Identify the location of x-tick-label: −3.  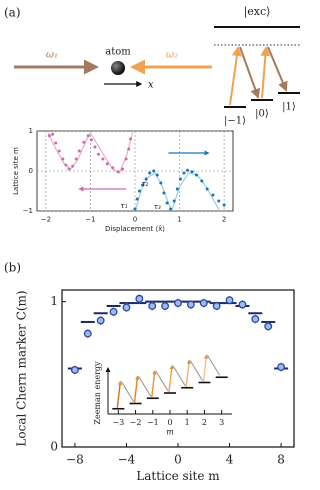
(118, 422).